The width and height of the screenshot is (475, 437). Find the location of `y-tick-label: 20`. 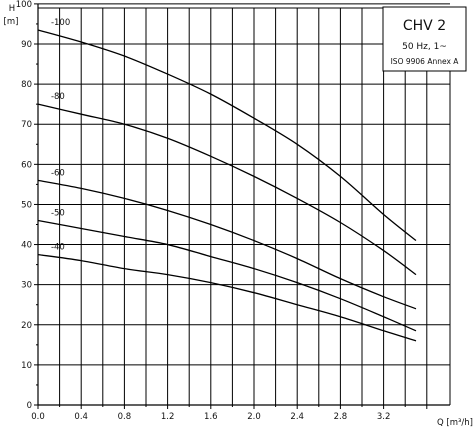

y-tick-label: 20 is located at coordinates (26, 326).